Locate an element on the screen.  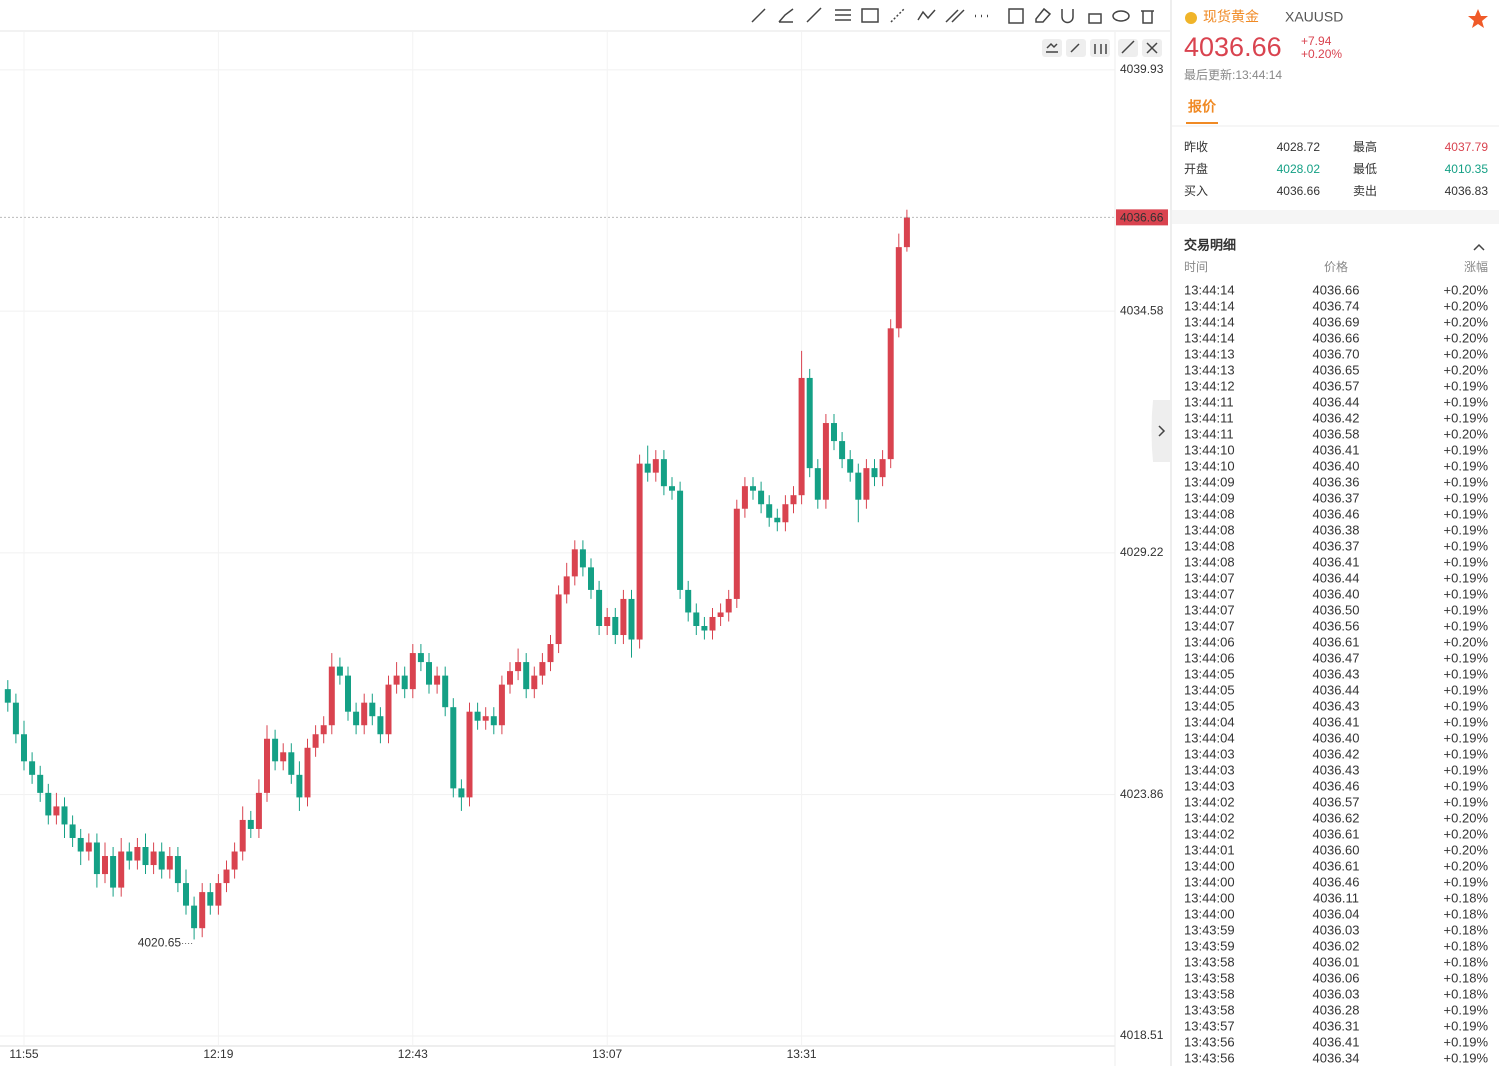
trade-price: 4036.44 is located at coordinates (1336, 401).